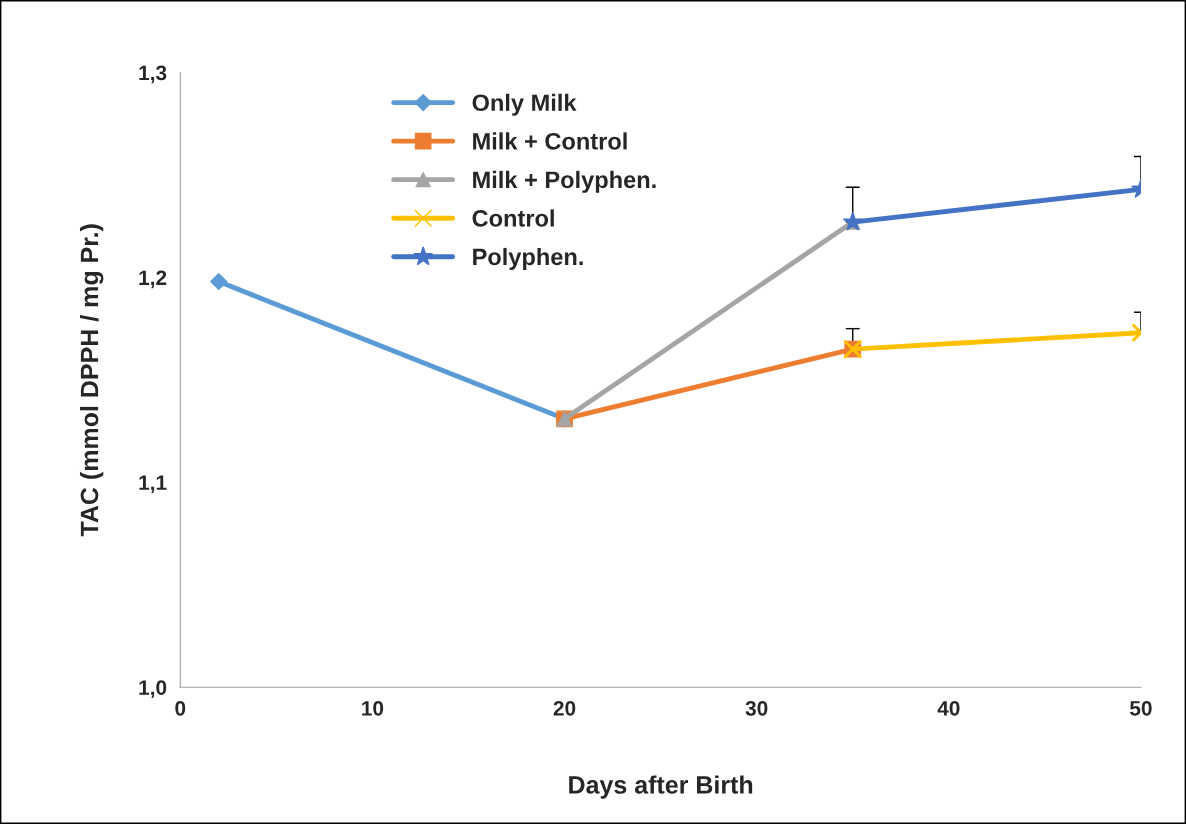 This screenshot has height=824, width=1186. I want to click on y-tick-label: 1,3, so click(153, 74).